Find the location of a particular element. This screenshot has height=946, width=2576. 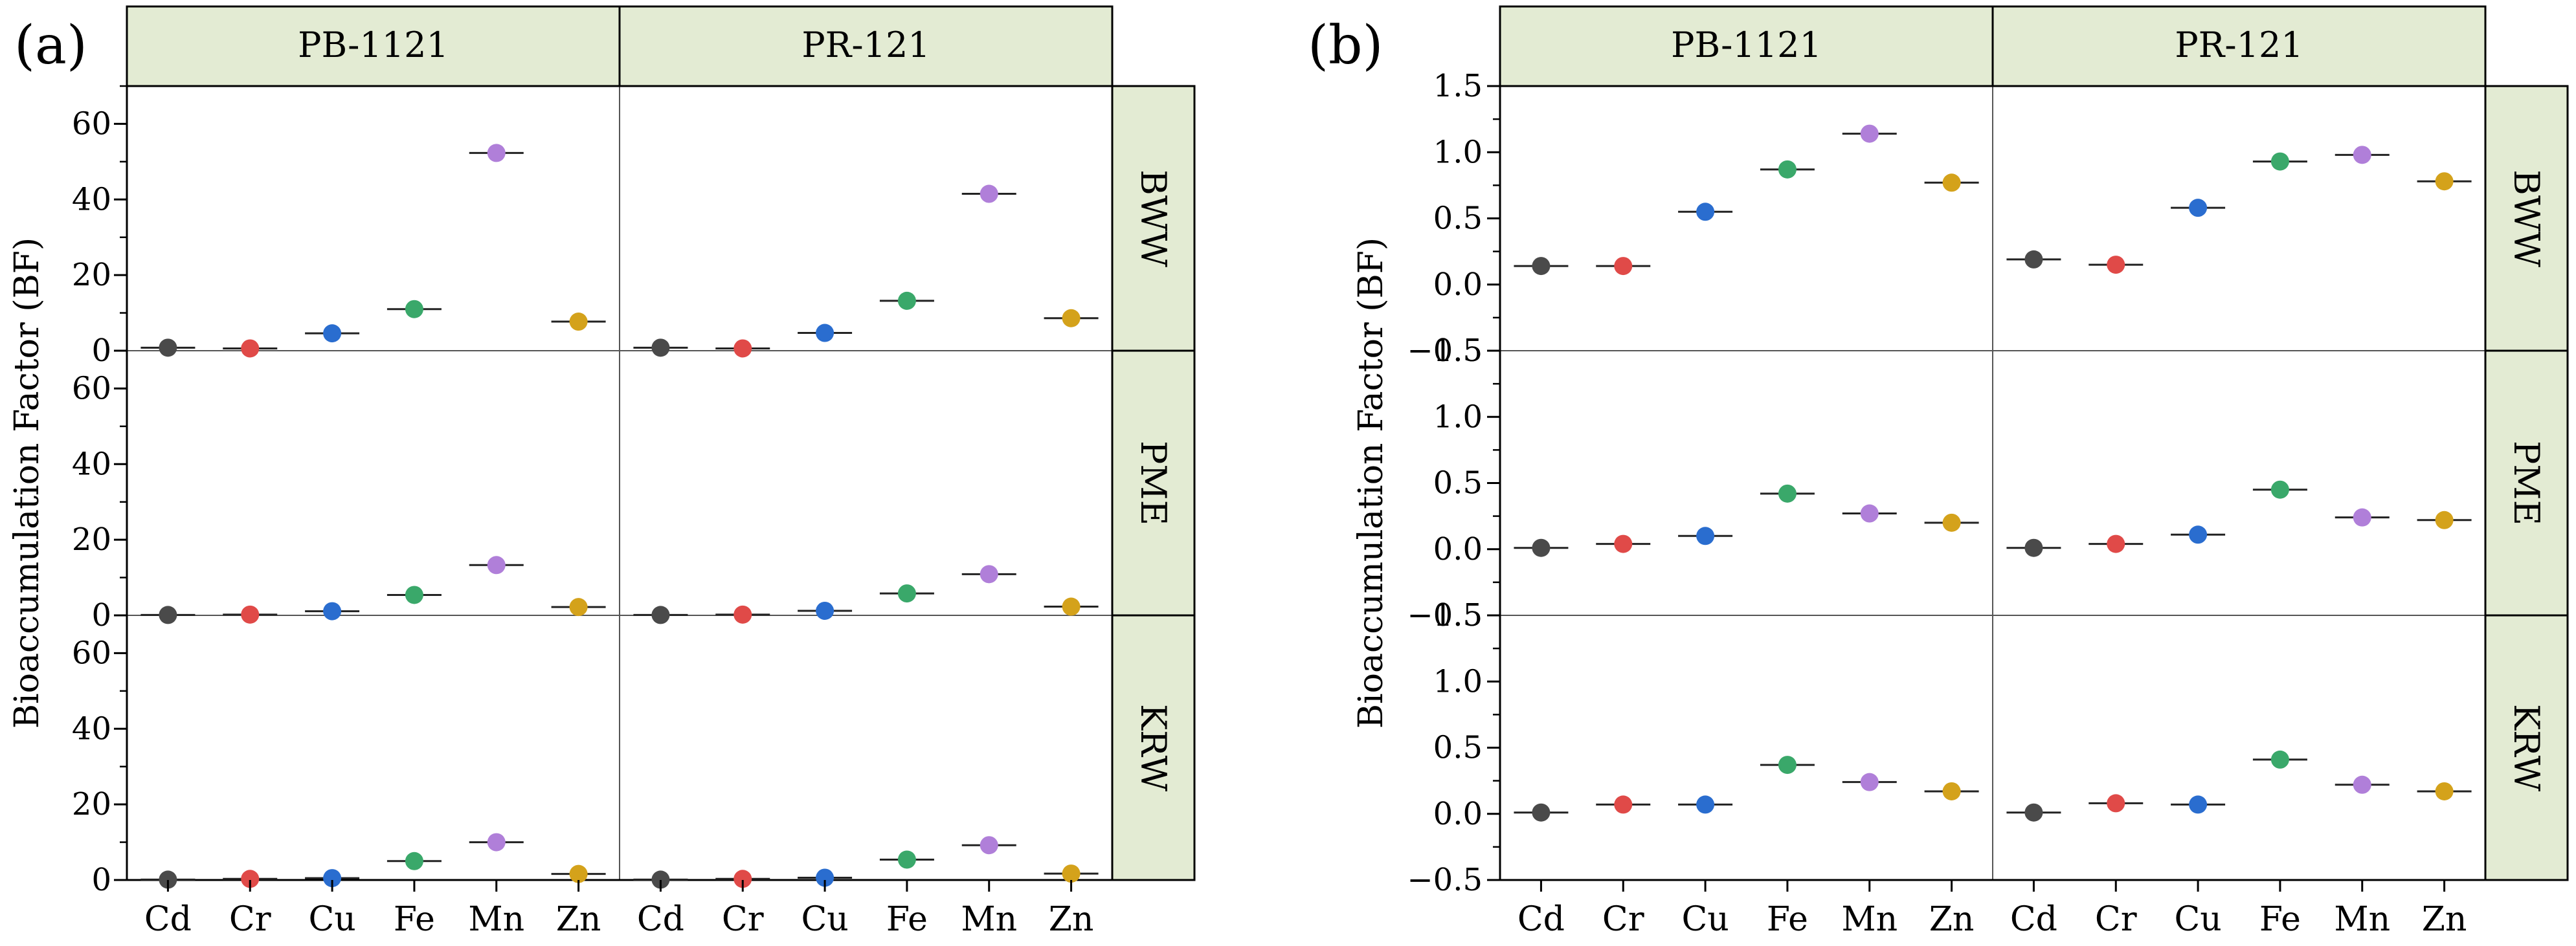

panel-label-b: (b) is located at coordinates (1345, 45).